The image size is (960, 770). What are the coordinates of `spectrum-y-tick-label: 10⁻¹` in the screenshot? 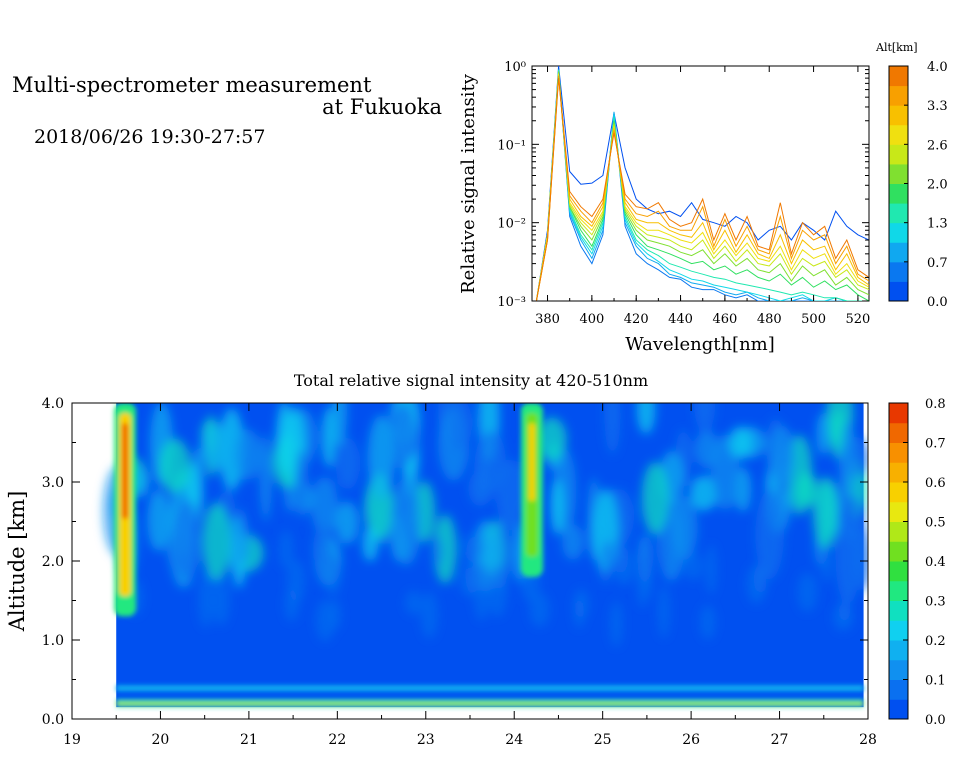 It's located at (511, 145).